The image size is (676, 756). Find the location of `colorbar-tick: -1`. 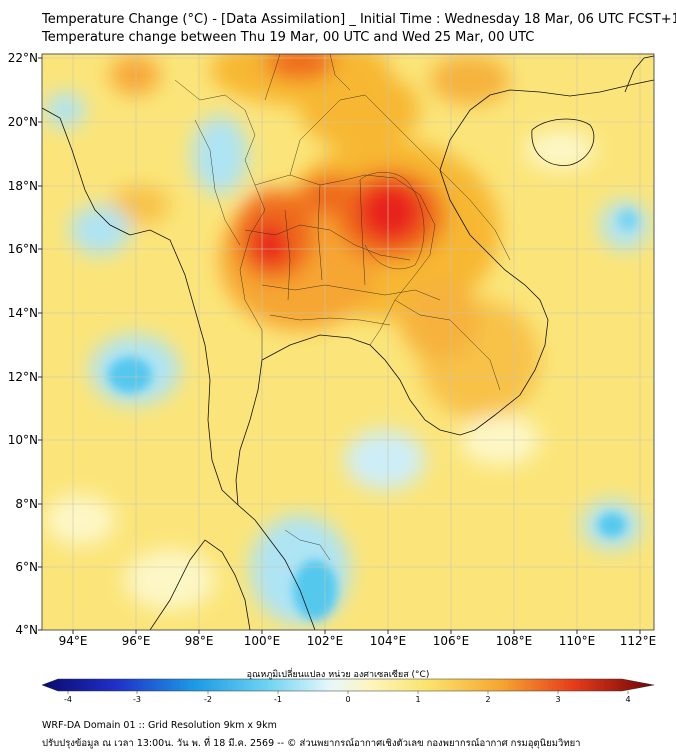

colorbar-tick: -1 is located at coordinates (278, 699).